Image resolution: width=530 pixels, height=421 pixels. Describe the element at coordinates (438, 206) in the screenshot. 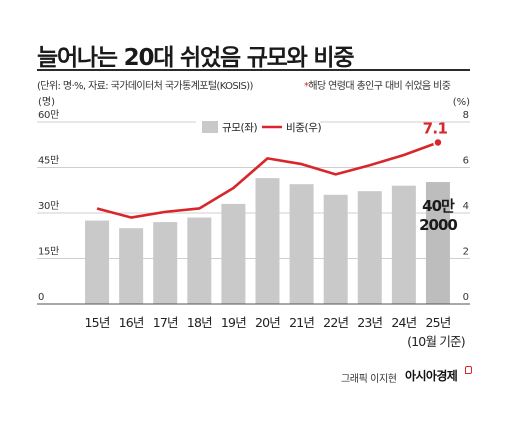

I see `bar-last-value-label-line1: 40만` at that location.